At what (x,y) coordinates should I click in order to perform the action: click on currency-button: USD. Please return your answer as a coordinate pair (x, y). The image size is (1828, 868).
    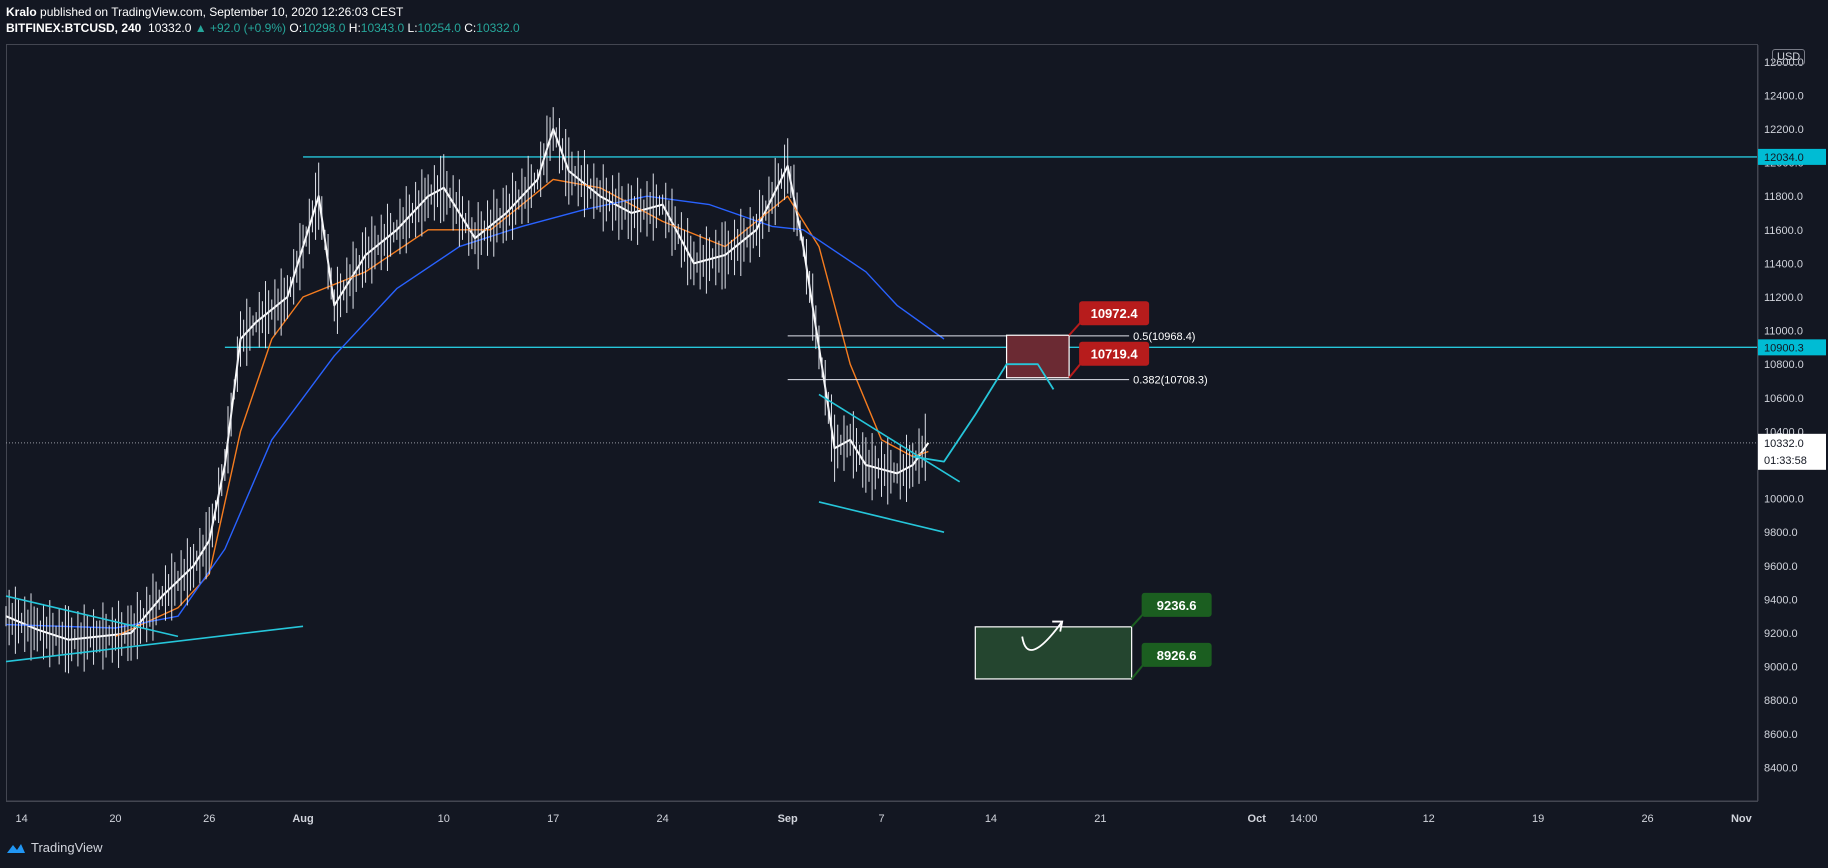
    Looking at the image, I should click on (1789, 57).